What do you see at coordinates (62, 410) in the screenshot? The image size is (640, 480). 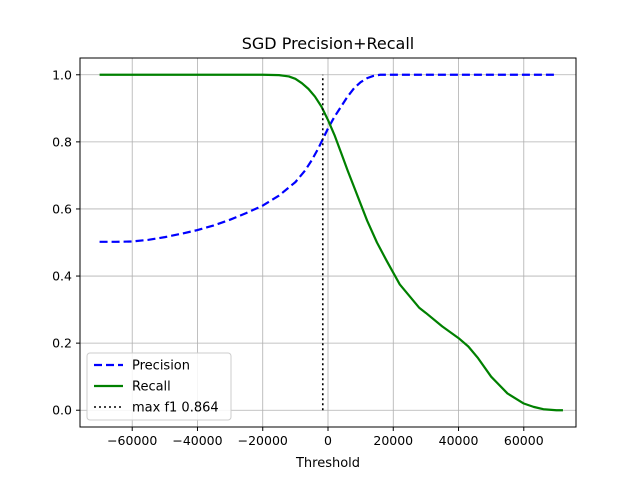 I see `y-tick-label: 0.0` at bounding box center [62, 410].